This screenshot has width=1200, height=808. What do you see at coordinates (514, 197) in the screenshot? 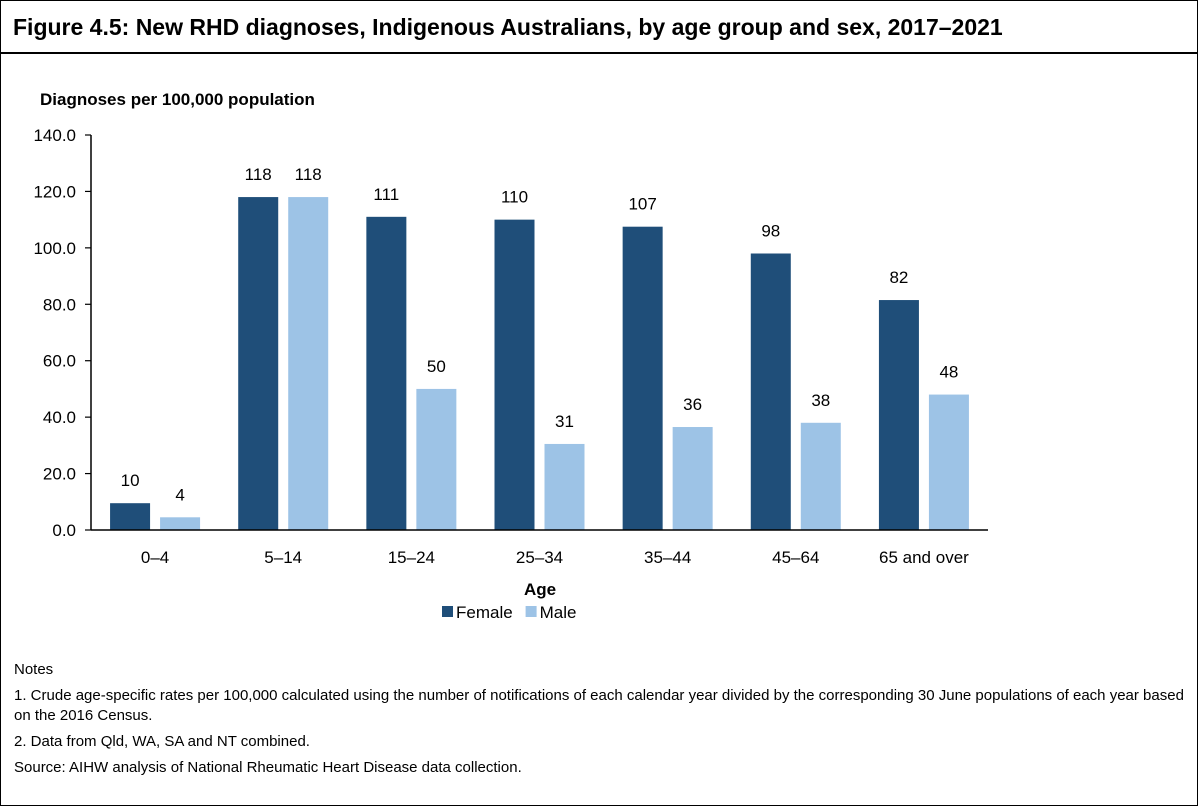
I see `data-label: 110` at bounding box center [514, 197].